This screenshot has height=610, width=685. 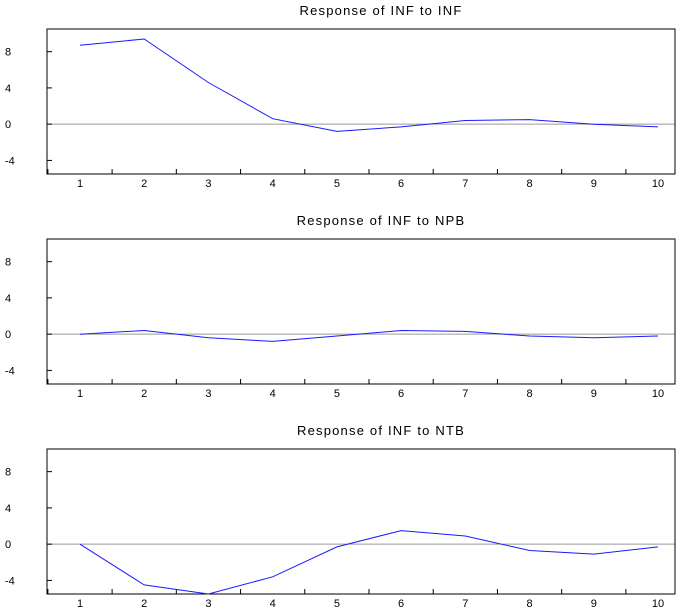 I want to click on chart-title: Response of INF to INF, so click(x=381, y=10).